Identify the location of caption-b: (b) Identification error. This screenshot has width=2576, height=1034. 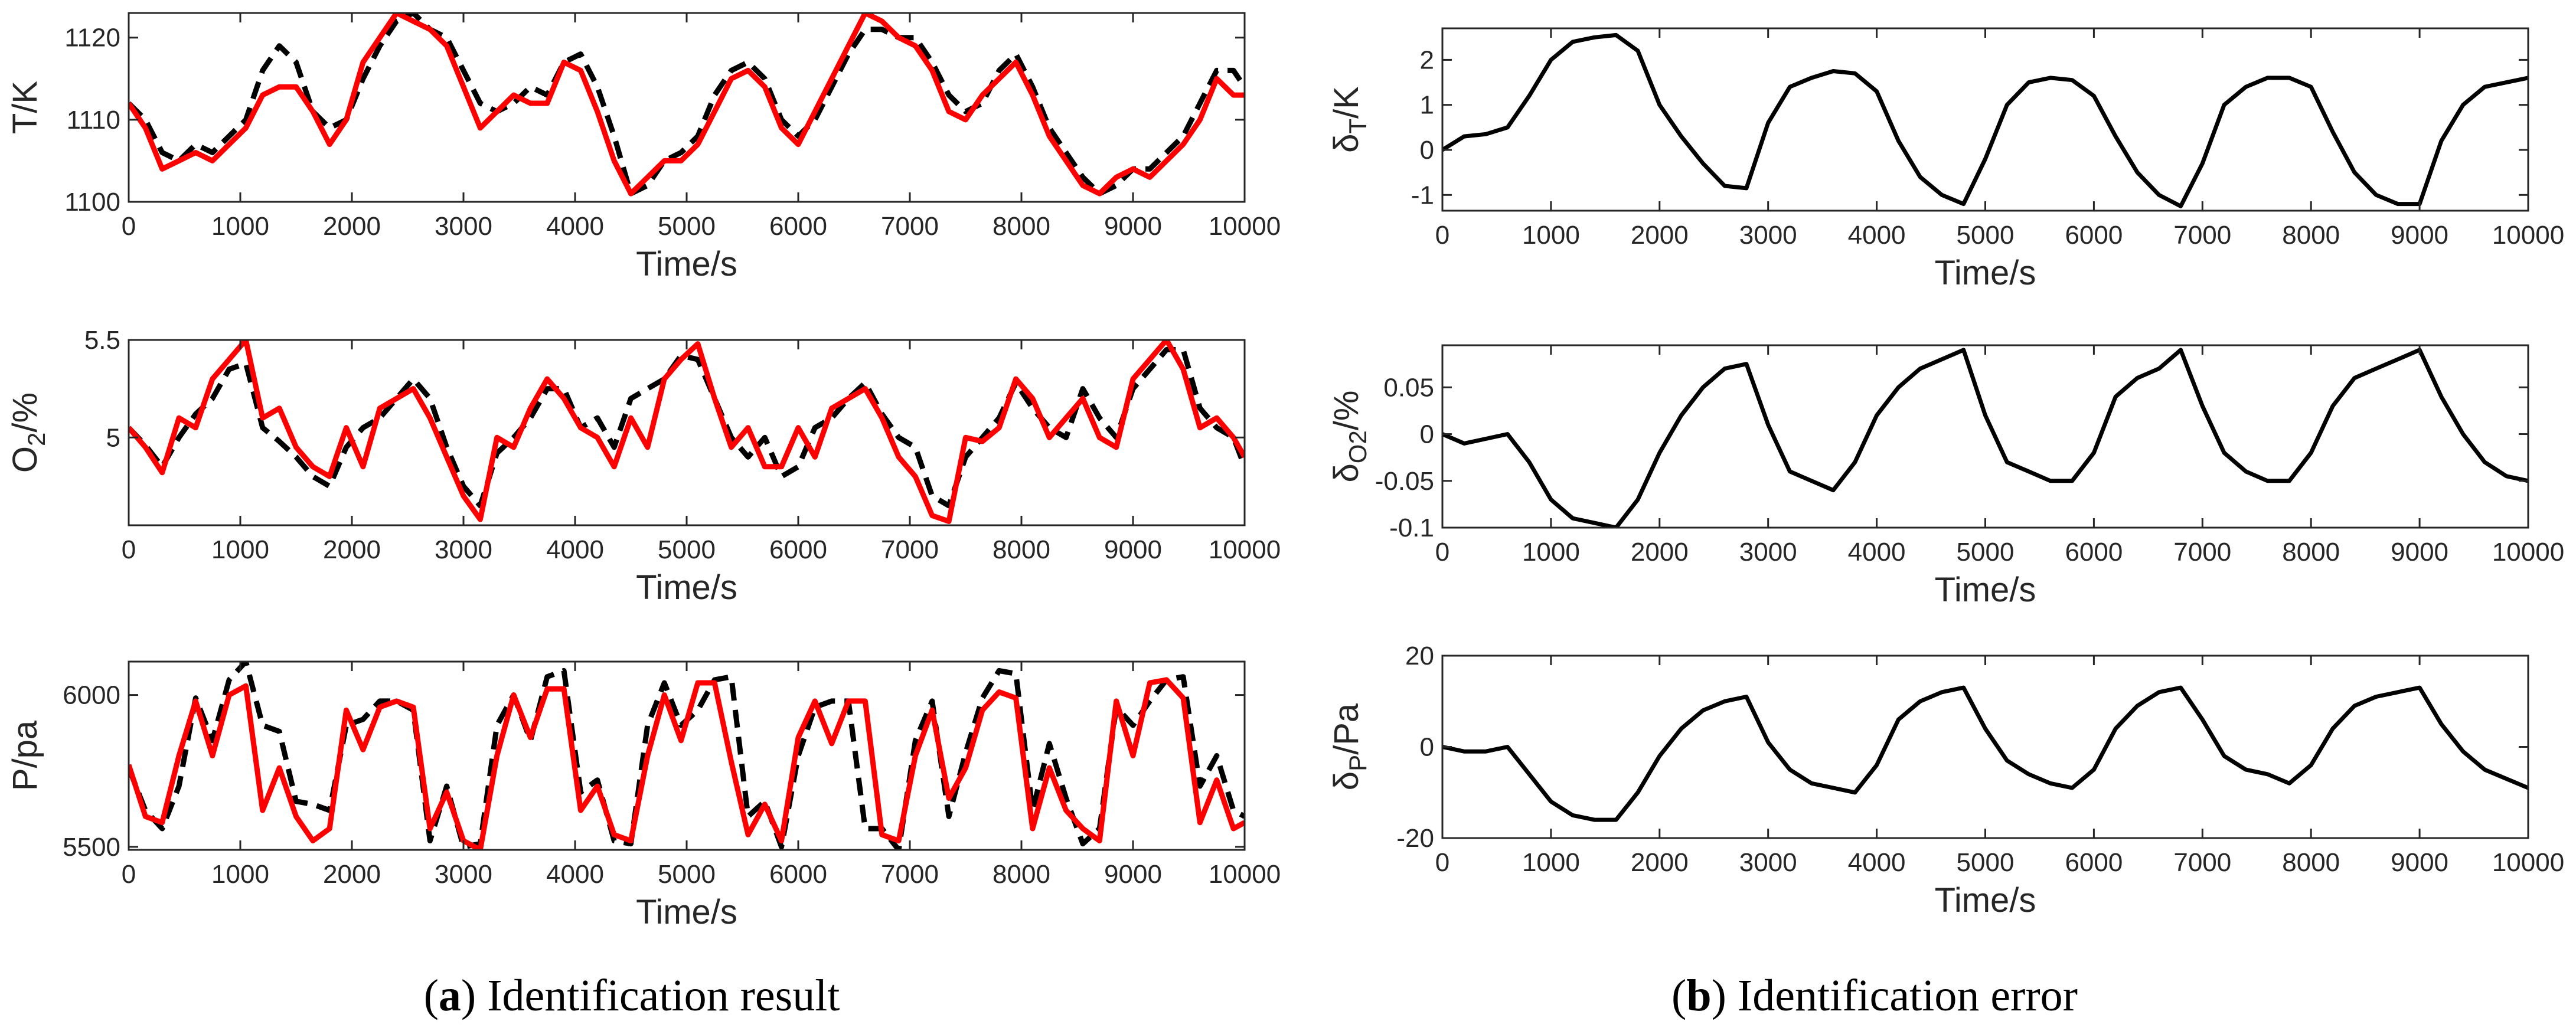
(1874, 995).